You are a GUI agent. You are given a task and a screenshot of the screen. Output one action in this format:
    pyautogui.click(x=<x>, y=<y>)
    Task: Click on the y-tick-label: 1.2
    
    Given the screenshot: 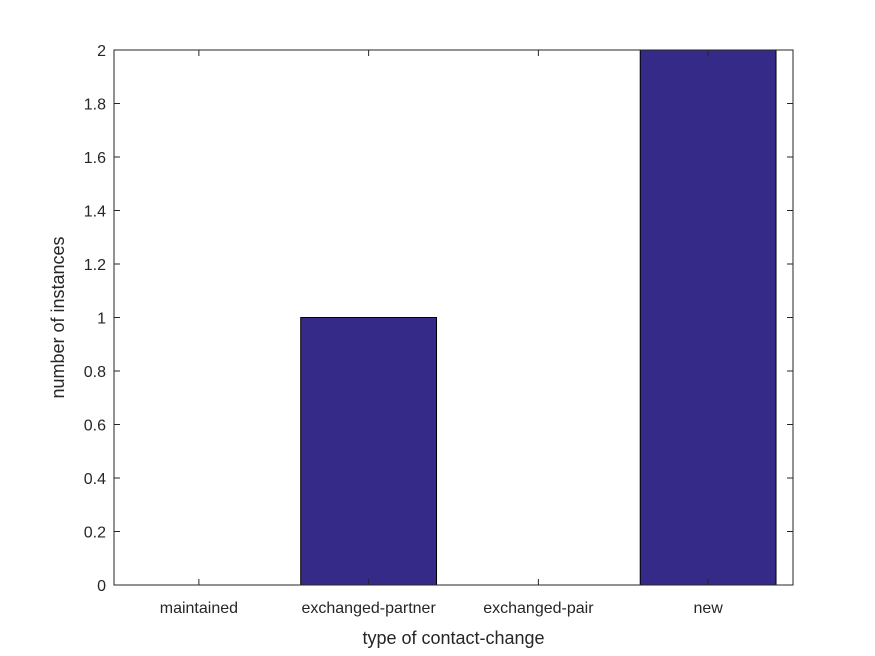 What is the action you would take?
    pyautogui.click(x=95, y=265)
    